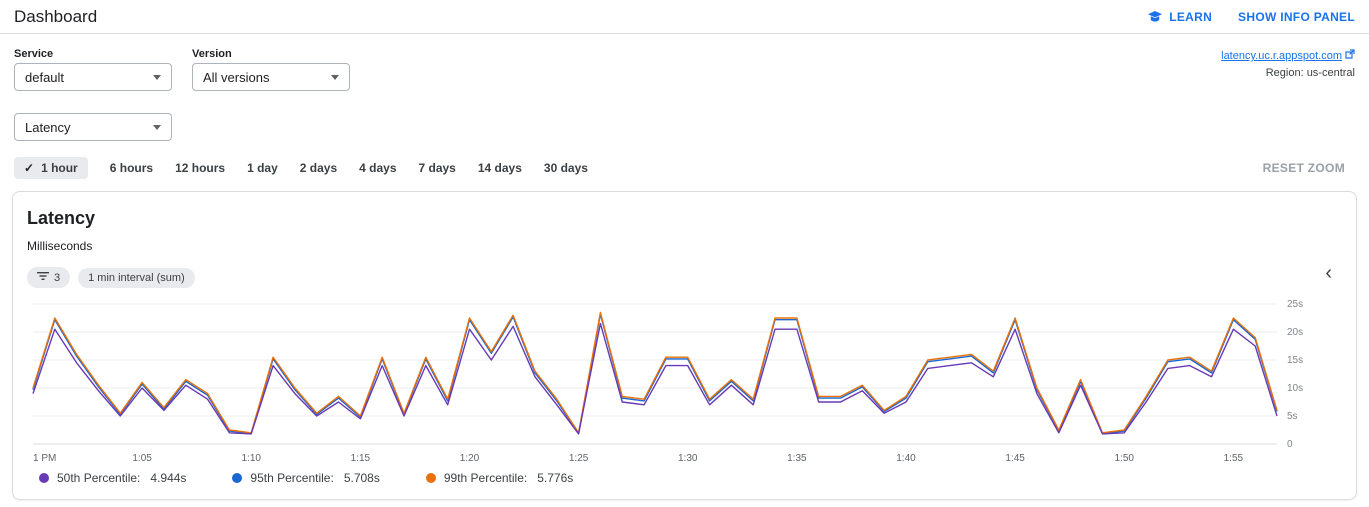 The image size is (1369, 507). I want to click on time-range-label: 1 day, so click(262, 168).